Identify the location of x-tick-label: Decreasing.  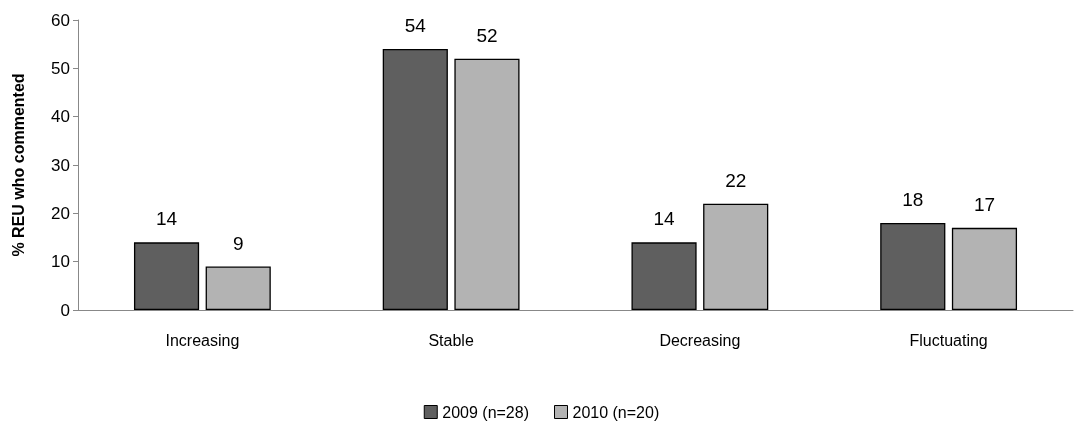
(700, 340).